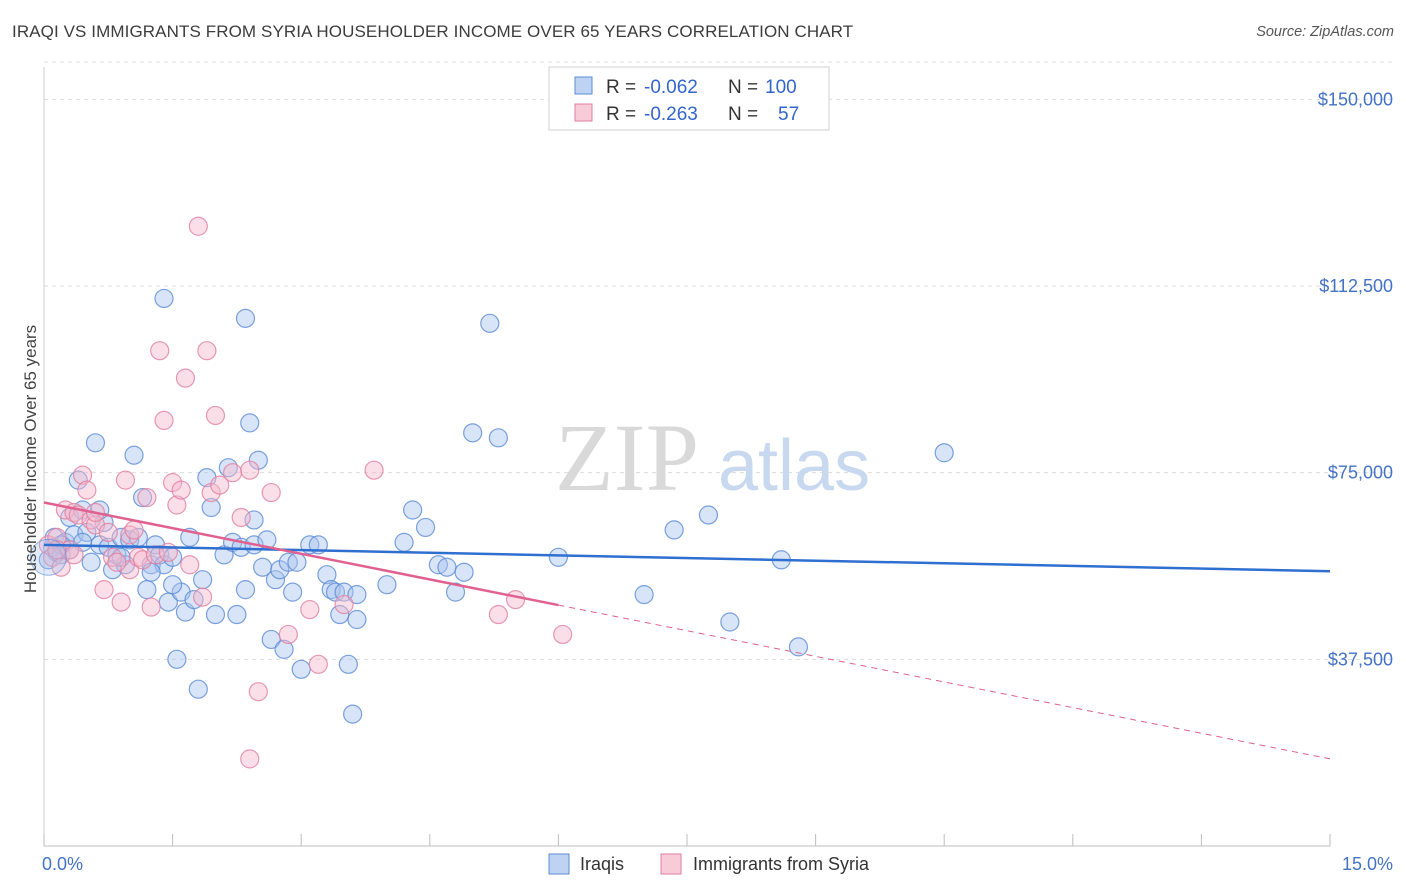 The width and height of the screenshot is (1406, 892). I want to click on y-tick-label-2: $112,500, so click(1356, 286).